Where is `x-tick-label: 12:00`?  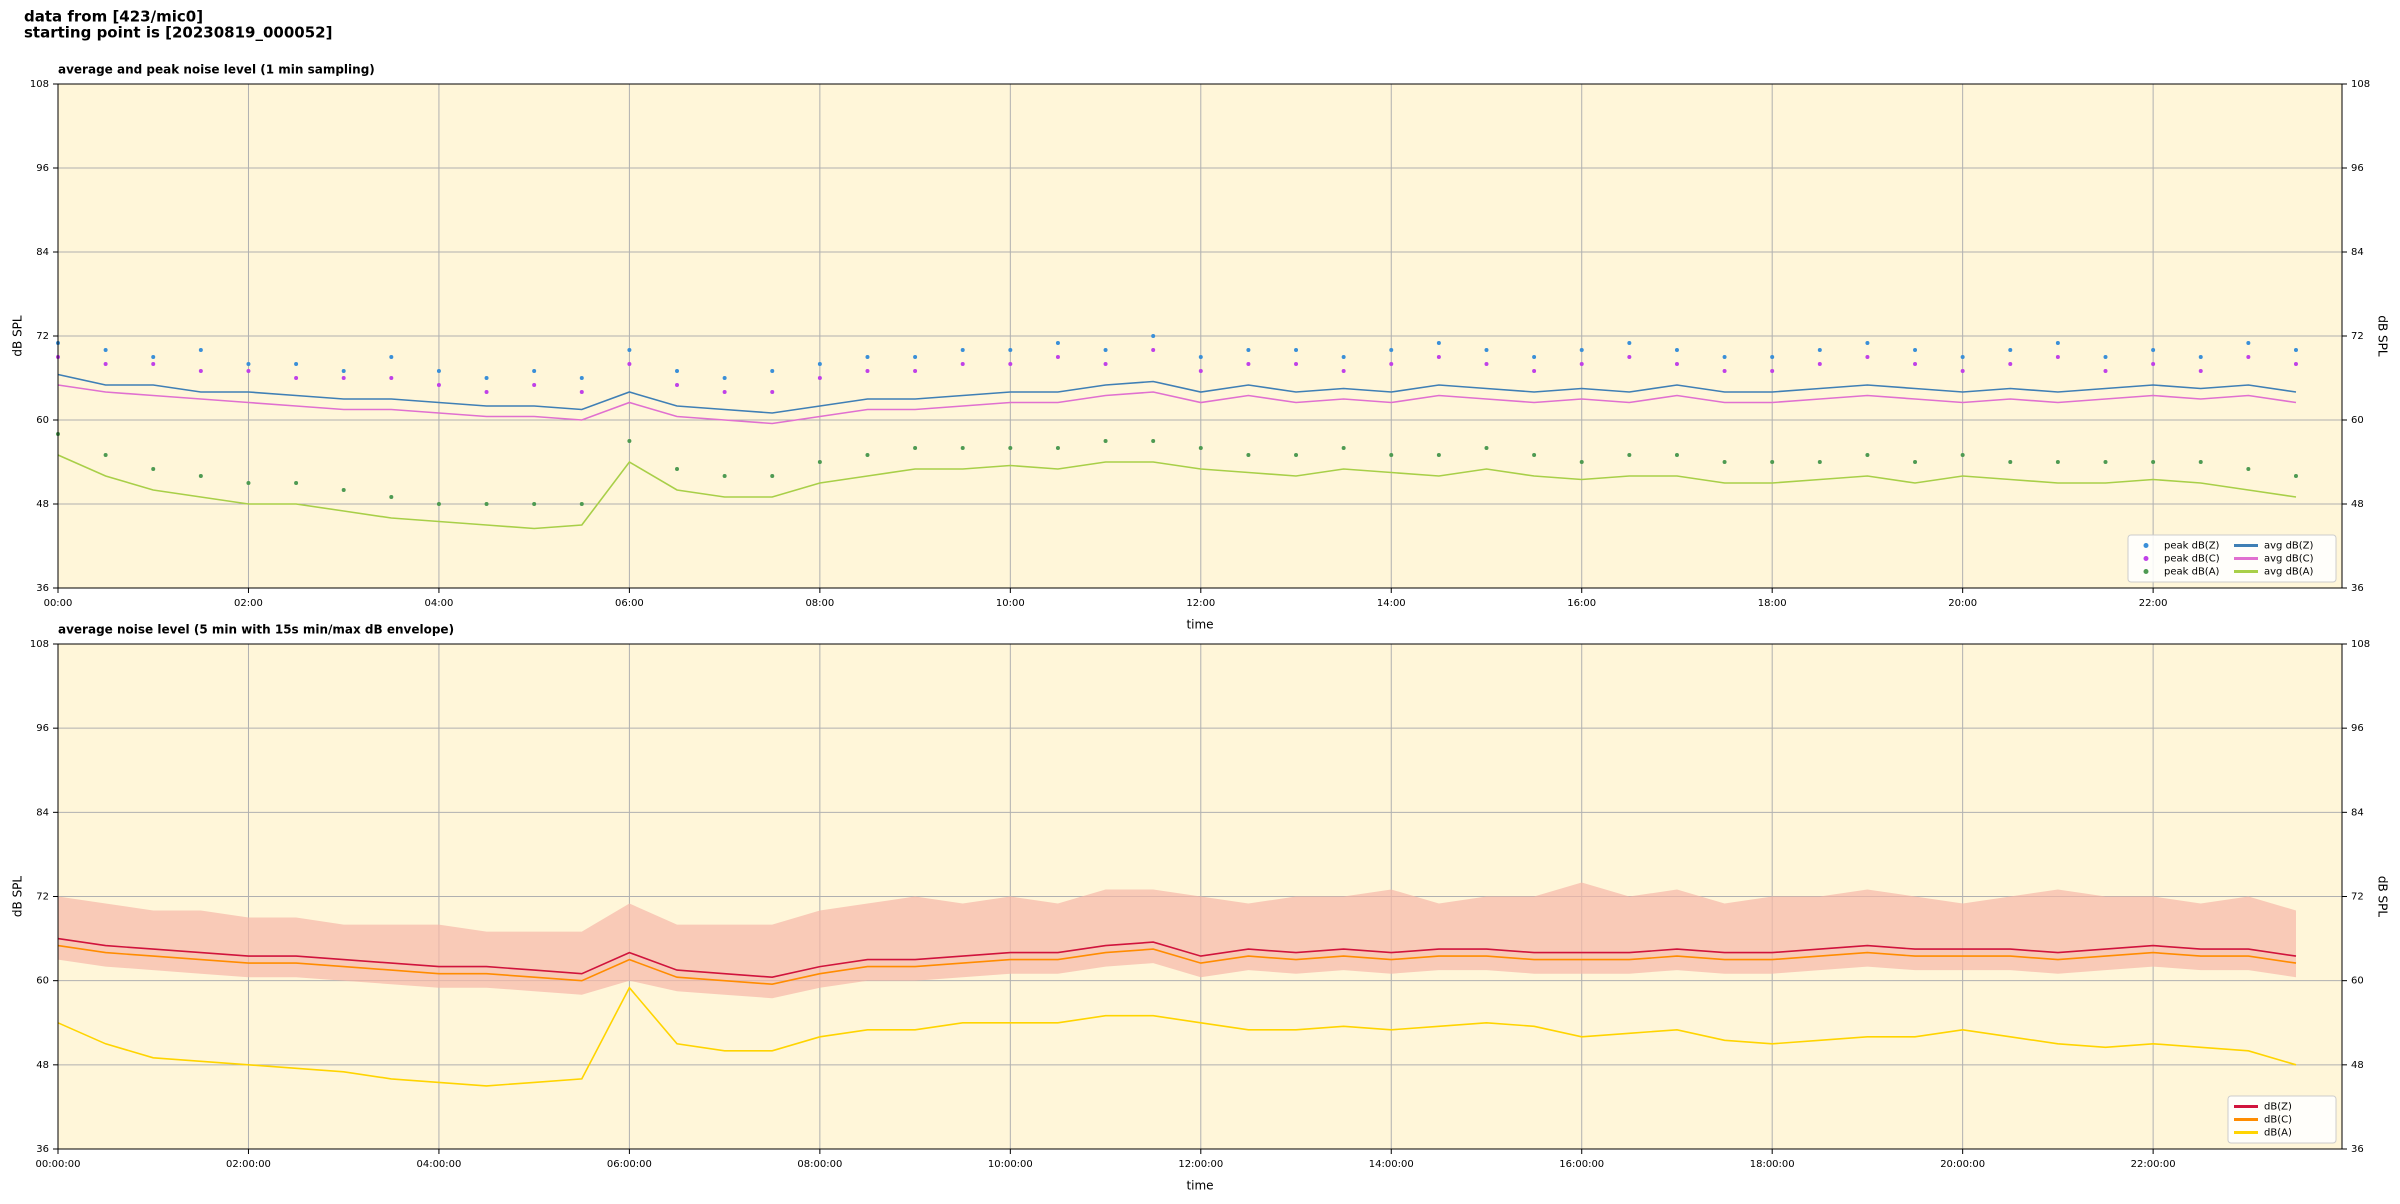 x-tick-label: 12:00 is located at coordinates (1200, 603).